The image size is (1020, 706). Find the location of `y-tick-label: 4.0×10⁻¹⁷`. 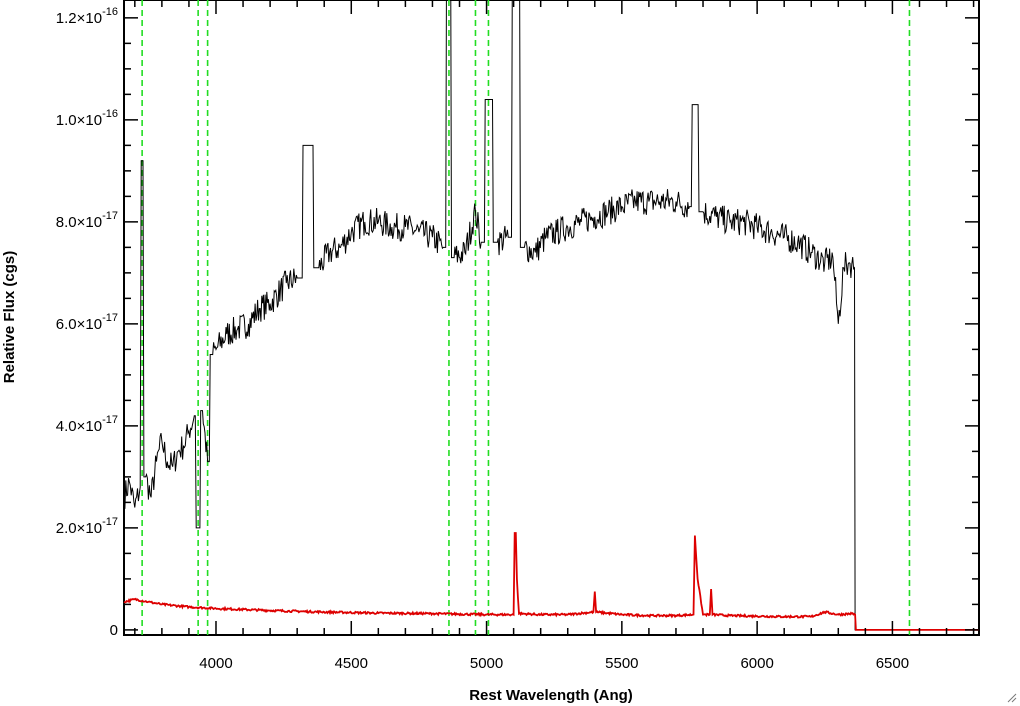

y-tick-label: 4.0×10⁻¹⁷ is located at coordinates (87, 424).